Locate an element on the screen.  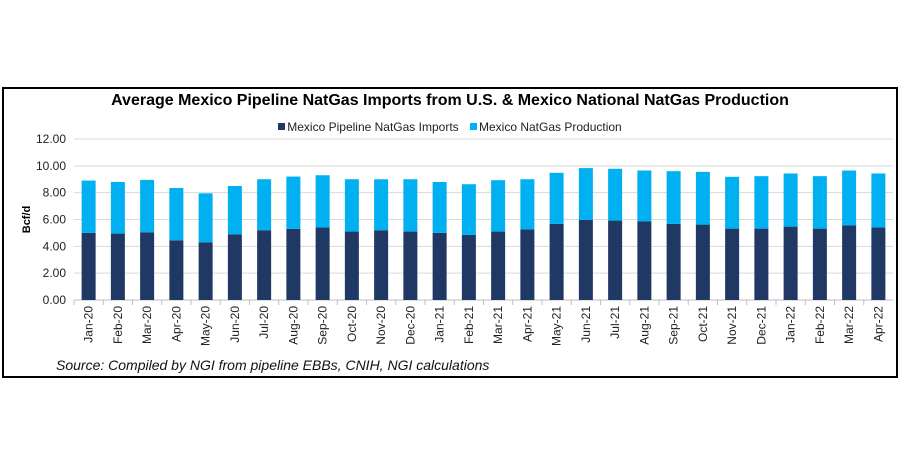
x-tick-label: Nov-21 is located at coordinates (732, 325).